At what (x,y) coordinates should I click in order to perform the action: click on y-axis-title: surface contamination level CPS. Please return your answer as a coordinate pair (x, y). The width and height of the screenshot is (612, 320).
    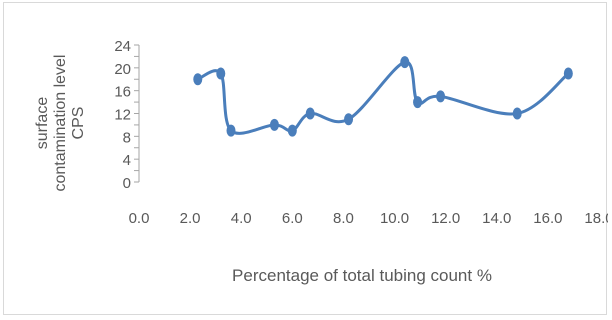
    Looking at the image, I should click on (60, 123).